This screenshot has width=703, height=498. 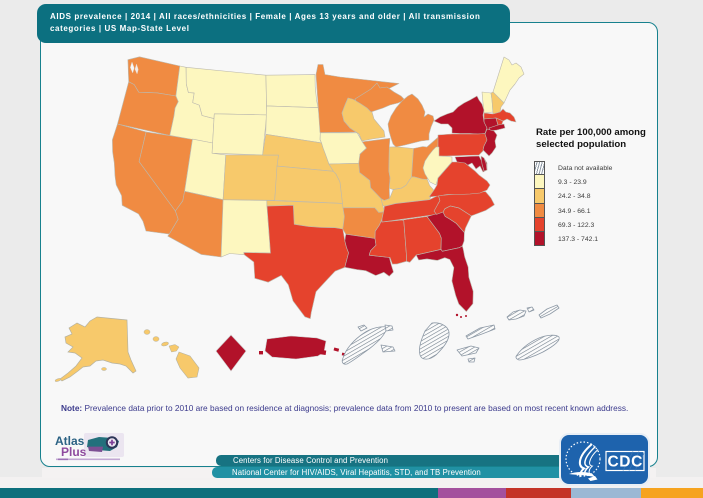 What do you see at coordinates (70, 441) in the screenshot?
I see `svg-text: Atlas` at bounding box center [70, 441].